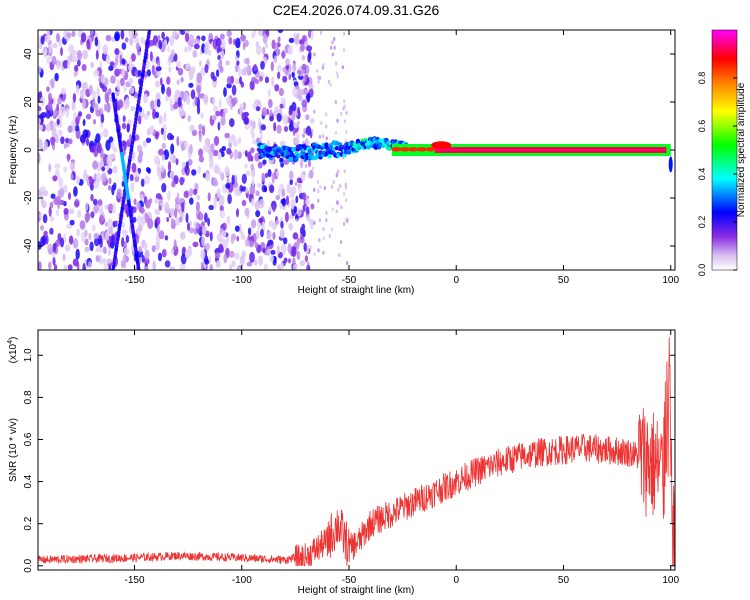  I want to click on snr-x-axis-label: Height of straight line (km), so click(356, 590).